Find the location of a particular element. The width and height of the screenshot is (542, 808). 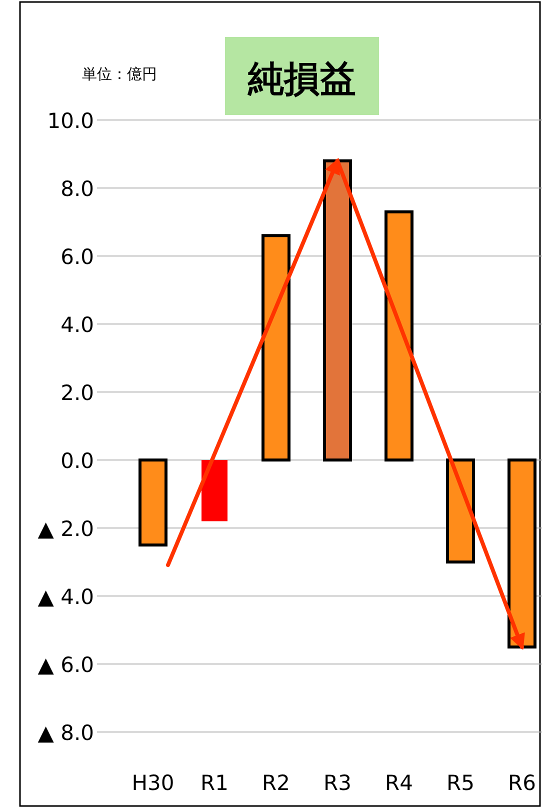

x-tick-label: R3 is located at coordinates (338, 783).